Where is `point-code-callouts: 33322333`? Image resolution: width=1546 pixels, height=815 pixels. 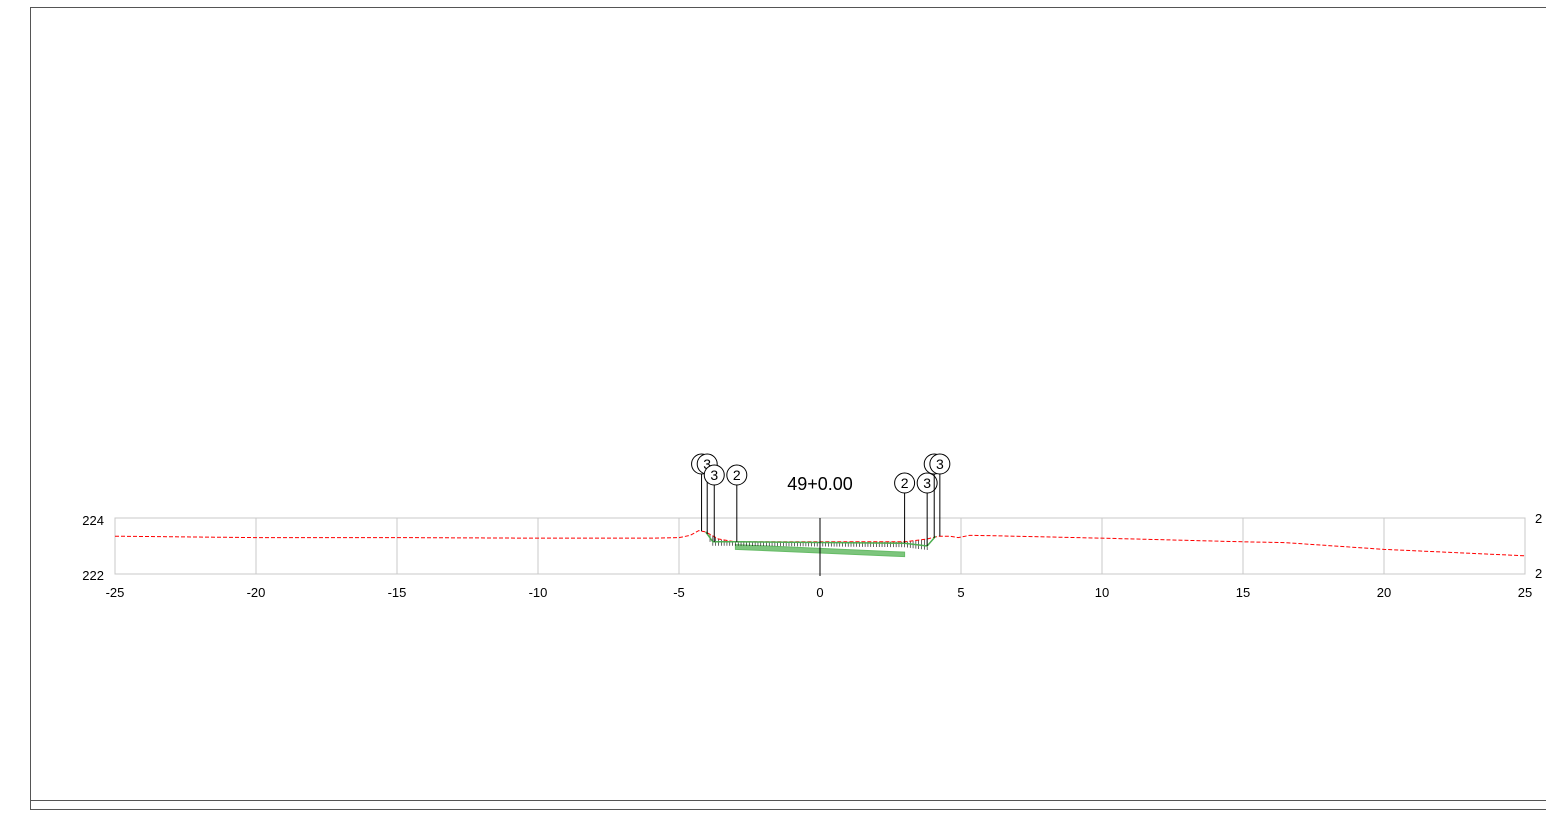
point-code-callouts: 33322333 is located at coordinates (821, 500).